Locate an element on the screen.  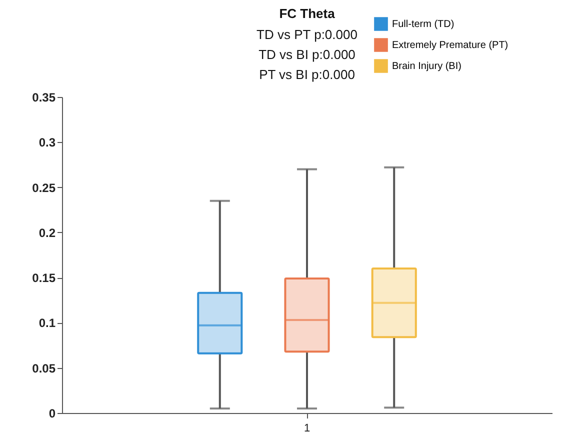
x-tick-label: 1 is located at coordinates (307, 428).